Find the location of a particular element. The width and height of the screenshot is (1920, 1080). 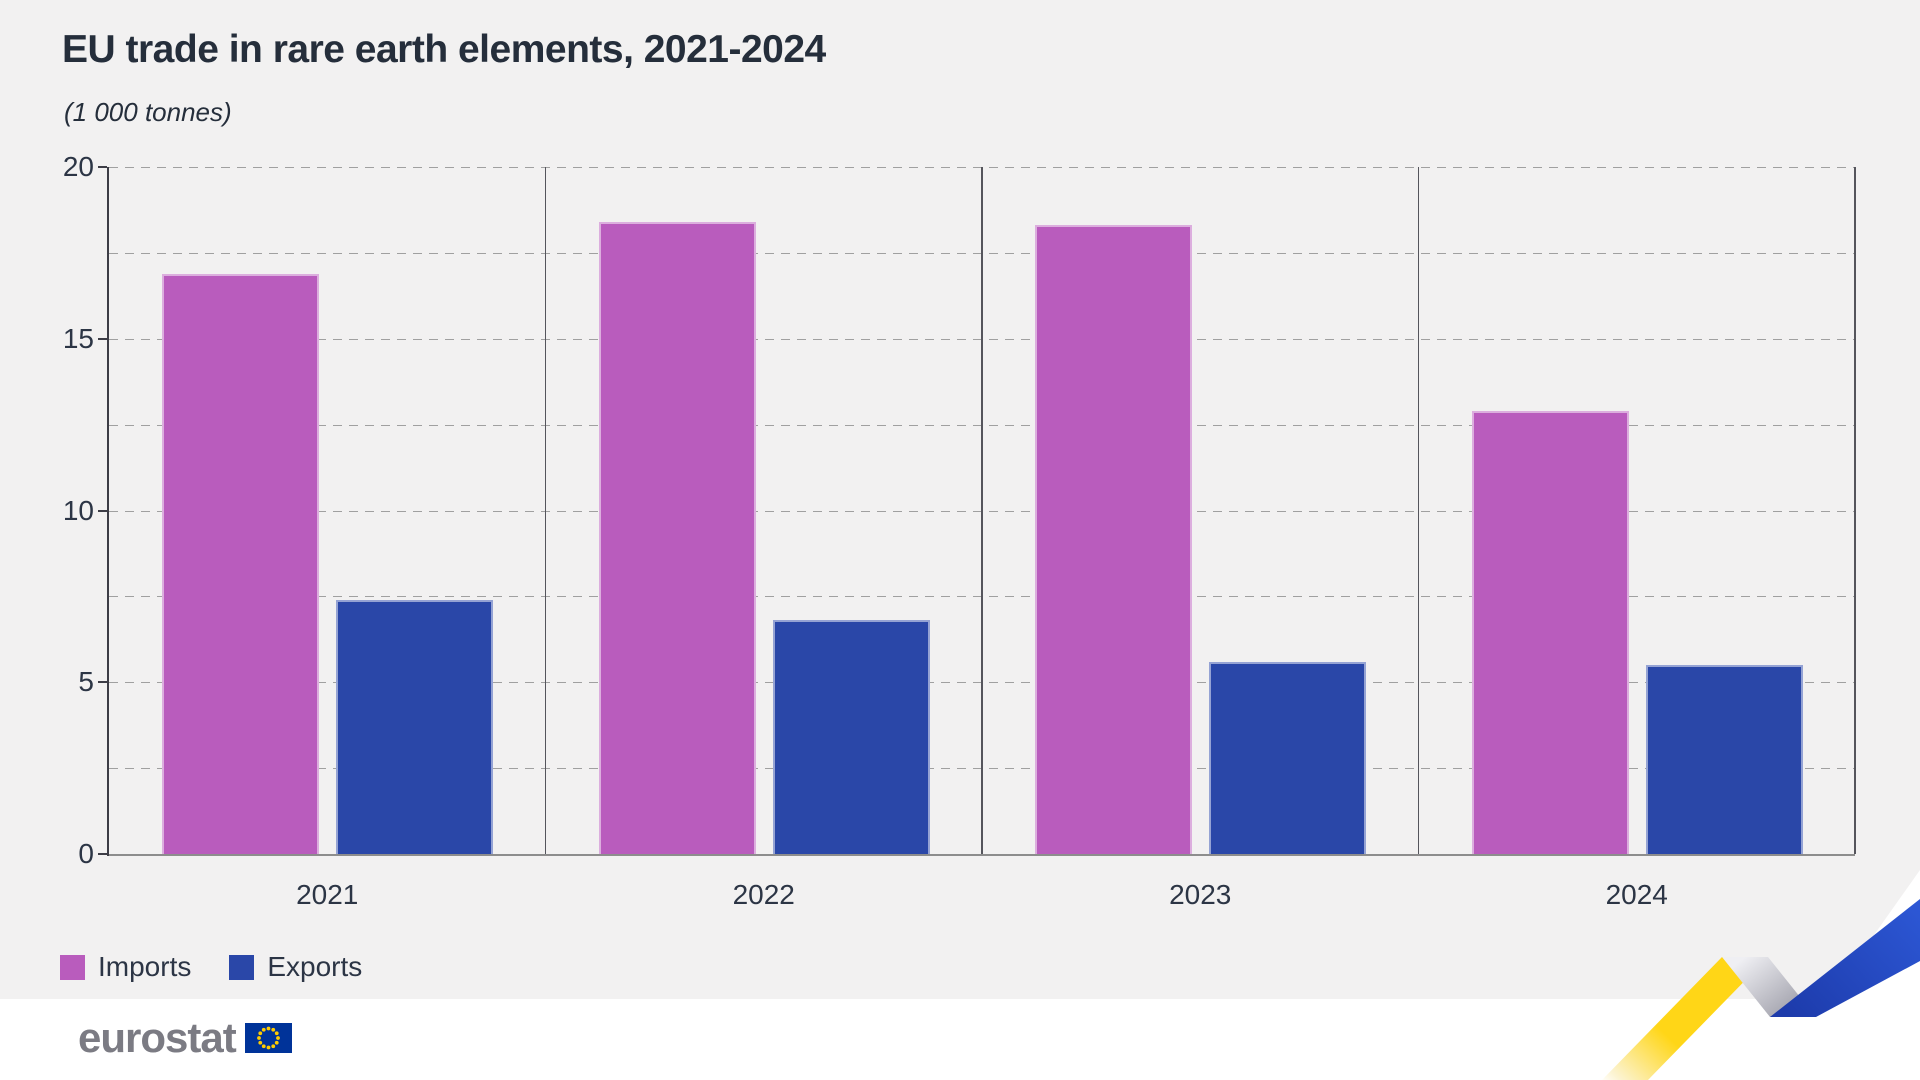

y-axis-line is located at coordinates (108, 511).